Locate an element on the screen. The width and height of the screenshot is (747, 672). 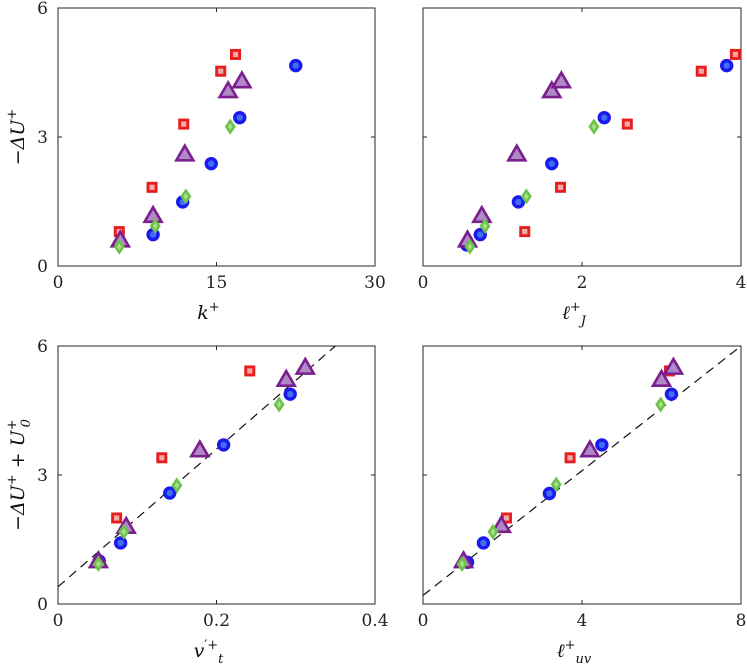
x-axis-label: k+ is located at coordinates (208, 312).